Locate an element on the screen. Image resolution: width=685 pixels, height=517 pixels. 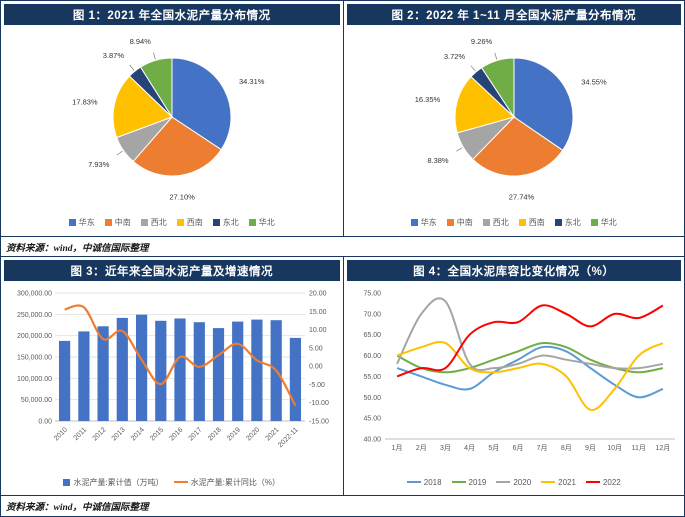
legend-label: 2022 is located at coordinates (611, 482).